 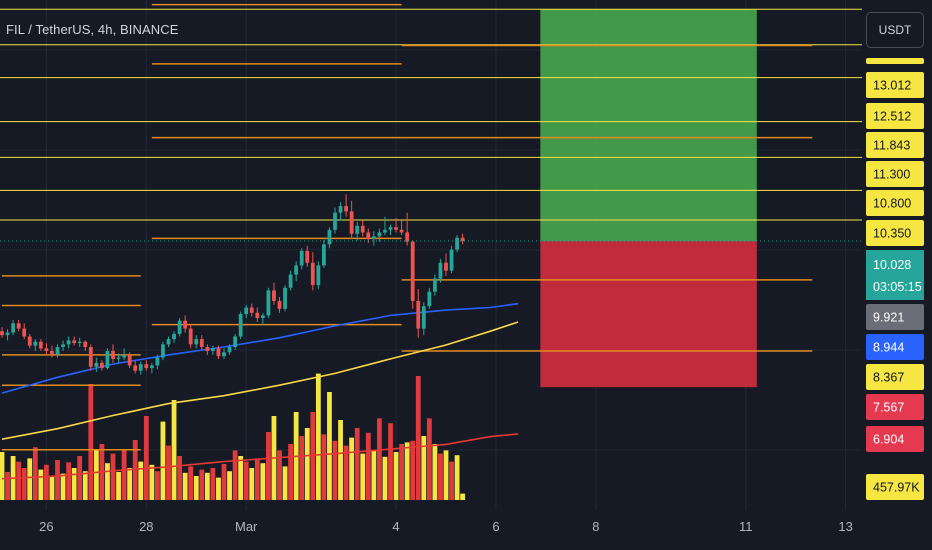 I want to click on currency-button: USDT, so click(x=895, y=30).